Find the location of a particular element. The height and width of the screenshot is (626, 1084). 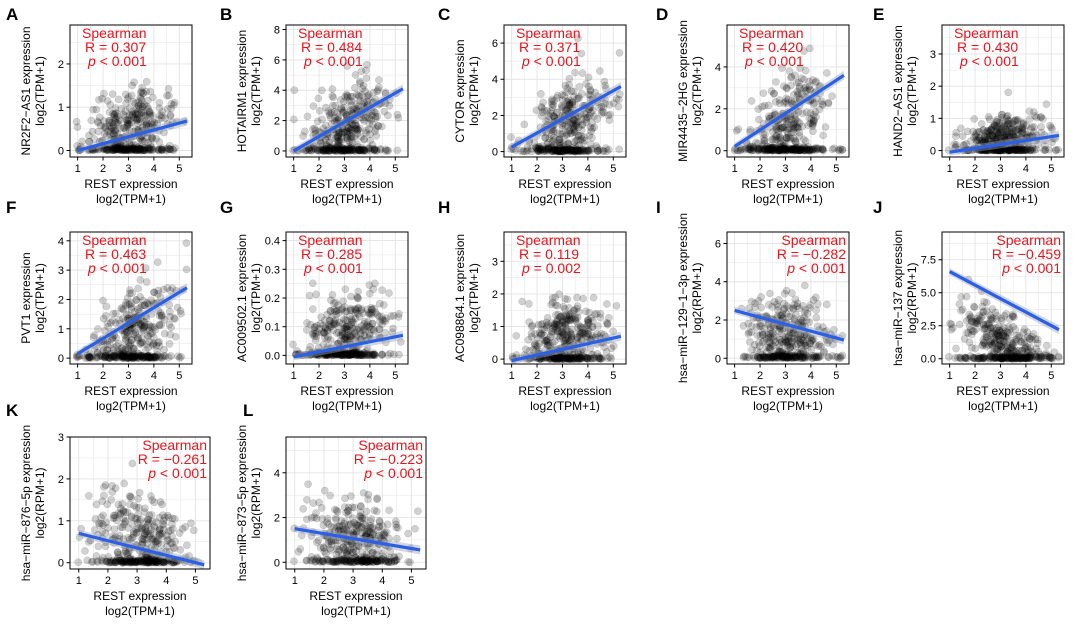

y-tick-label: 0 is located at coordinates (61, 359).